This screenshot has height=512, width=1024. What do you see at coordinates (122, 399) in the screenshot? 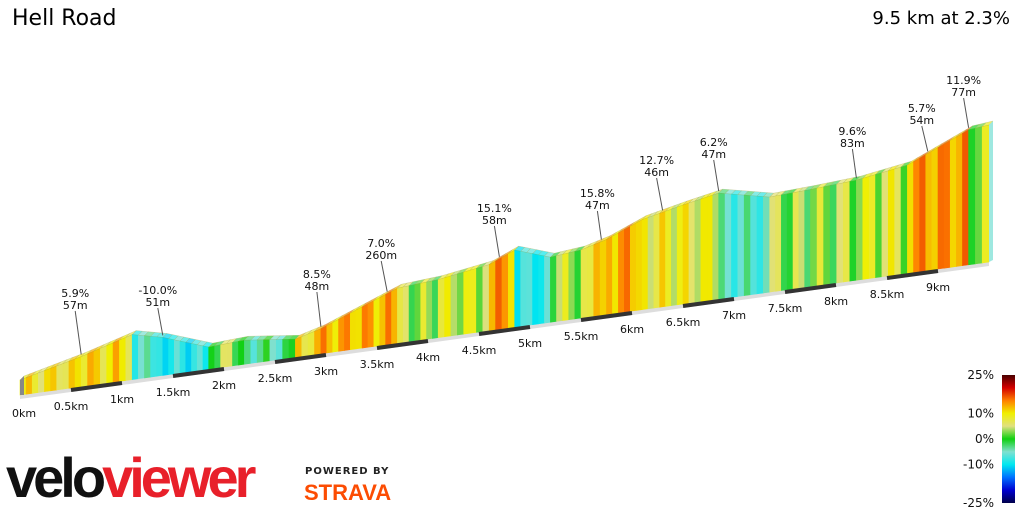
I see `x-tick-label: 1km` at bounding box center [122, 399].